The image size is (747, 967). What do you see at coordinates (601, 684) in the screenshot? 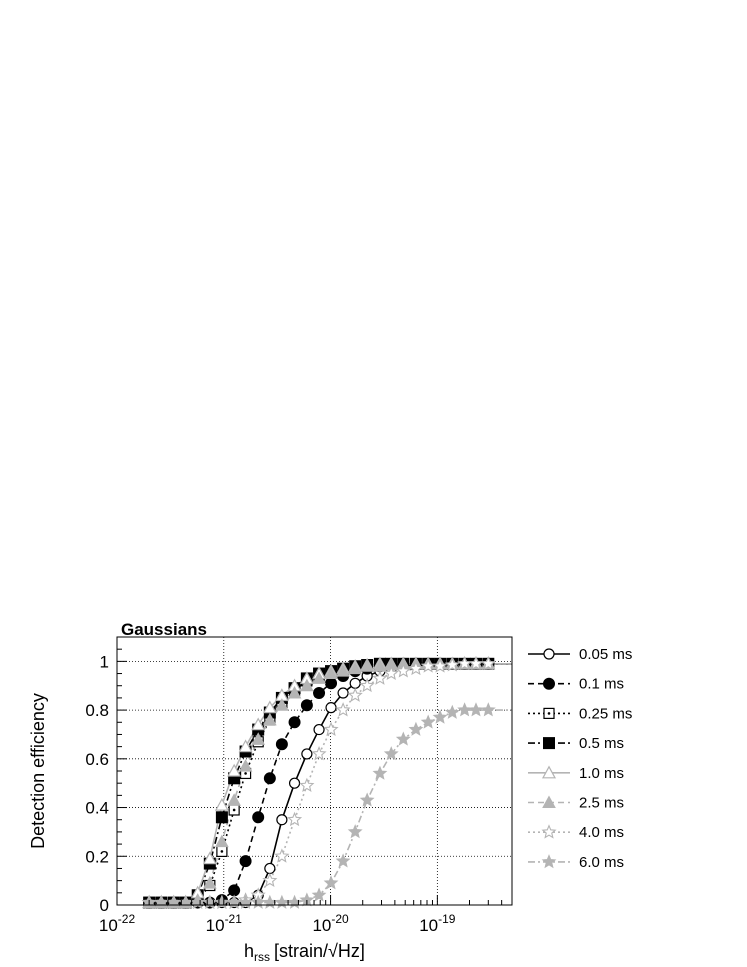
I see `legend-label: 0.1 ms` at bounding box center [601, 684].